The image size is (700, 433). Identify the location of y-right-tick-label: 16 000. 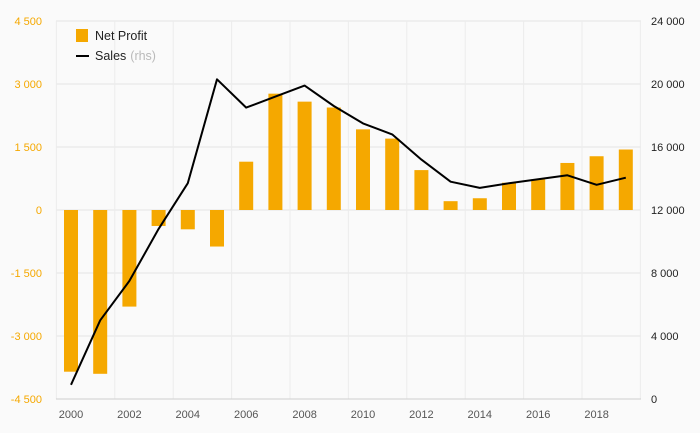
(668, 148).